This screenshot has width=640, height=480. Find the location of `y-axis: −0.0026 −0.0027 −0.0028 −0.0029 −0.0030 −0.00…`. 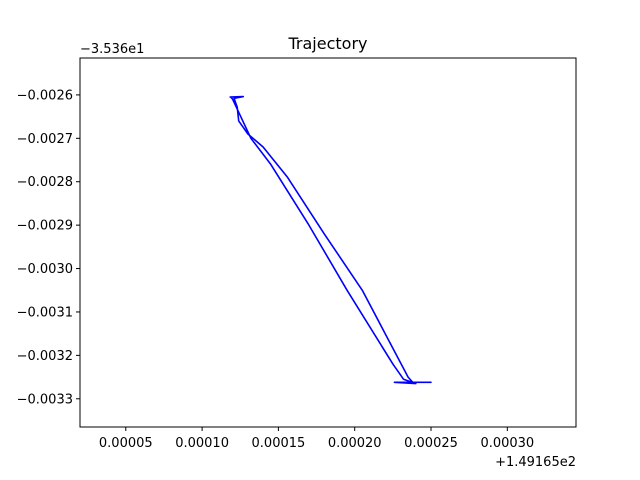

y-axis: −0.0026 −0.0027 −0.0028 −0.0029 −0.0030 −0.00… is located at coordinates (48, 247).